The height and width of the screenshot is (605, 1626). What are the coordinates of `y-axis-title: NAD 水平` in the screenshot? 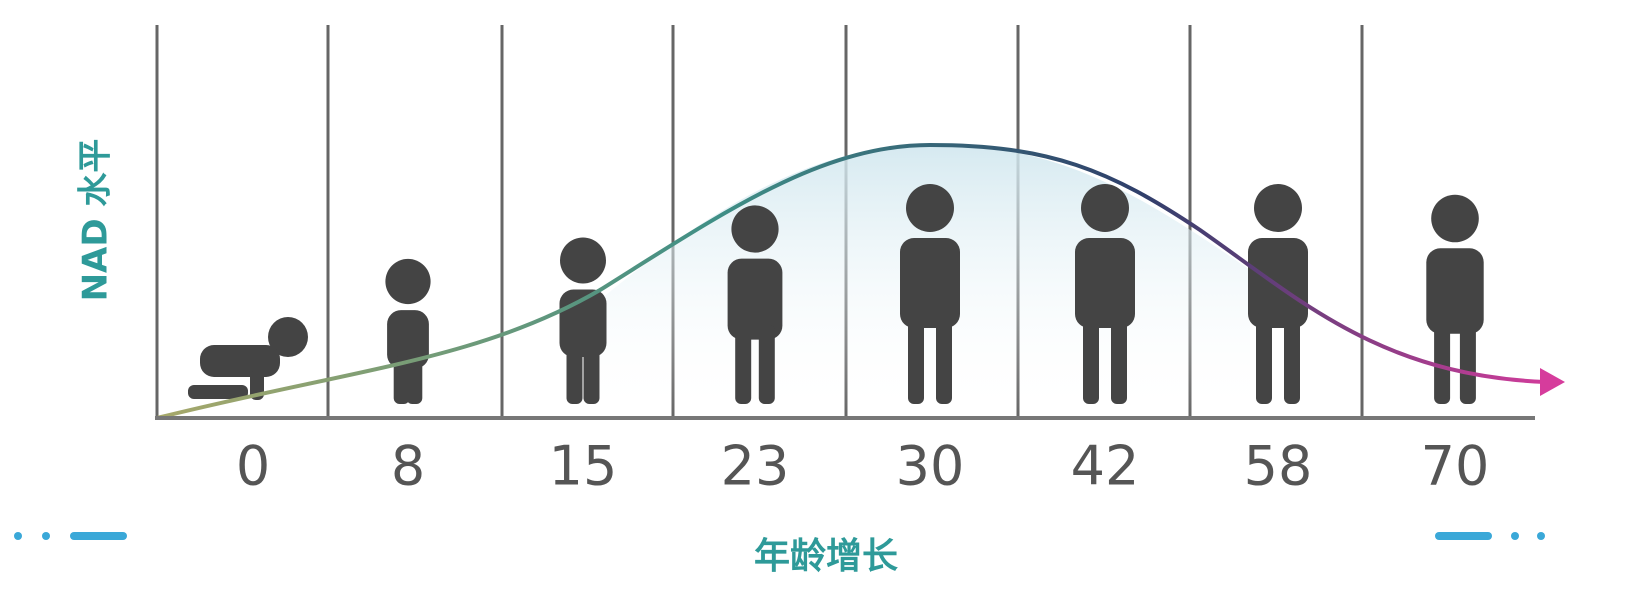 It's located at (96, 220).